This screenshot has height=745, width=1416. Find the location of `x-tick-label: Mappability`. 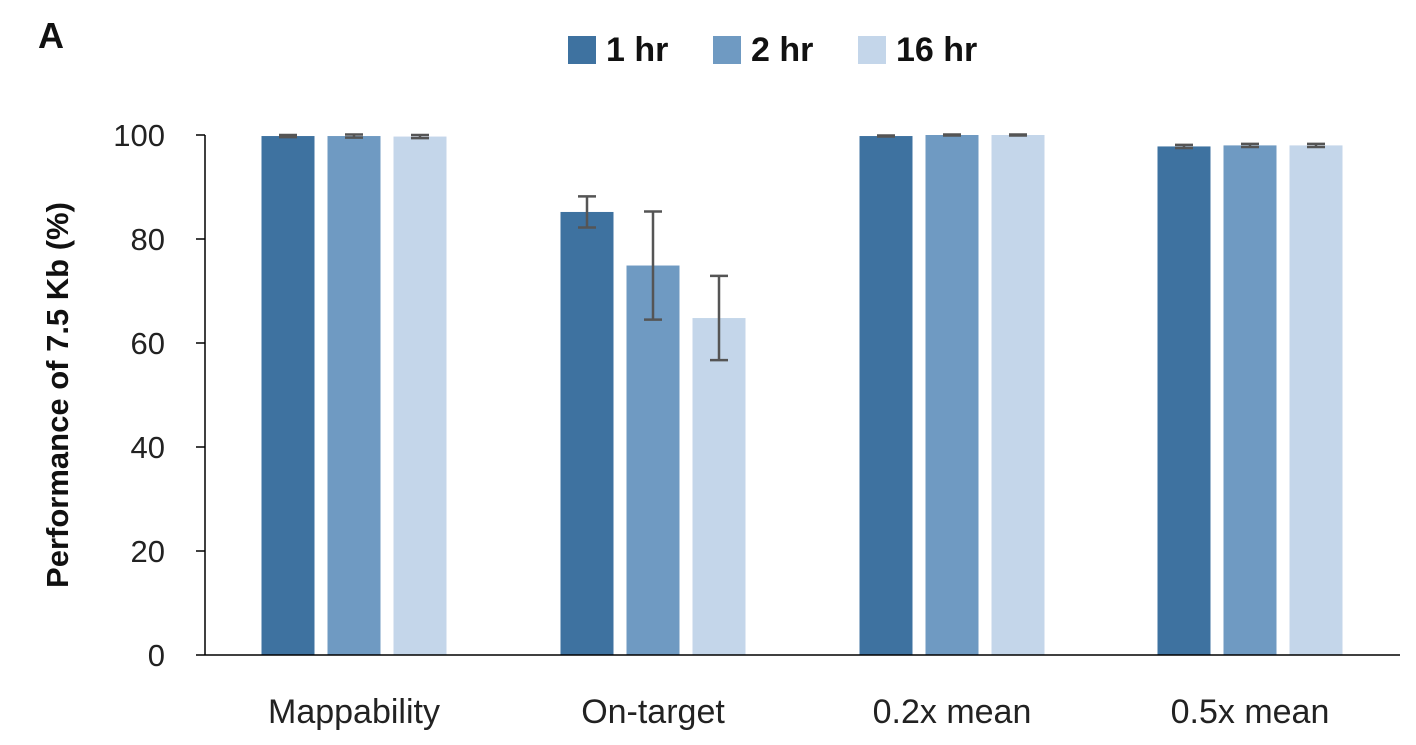

x-tick-label: Mappability is located at coordinates (354, 712).